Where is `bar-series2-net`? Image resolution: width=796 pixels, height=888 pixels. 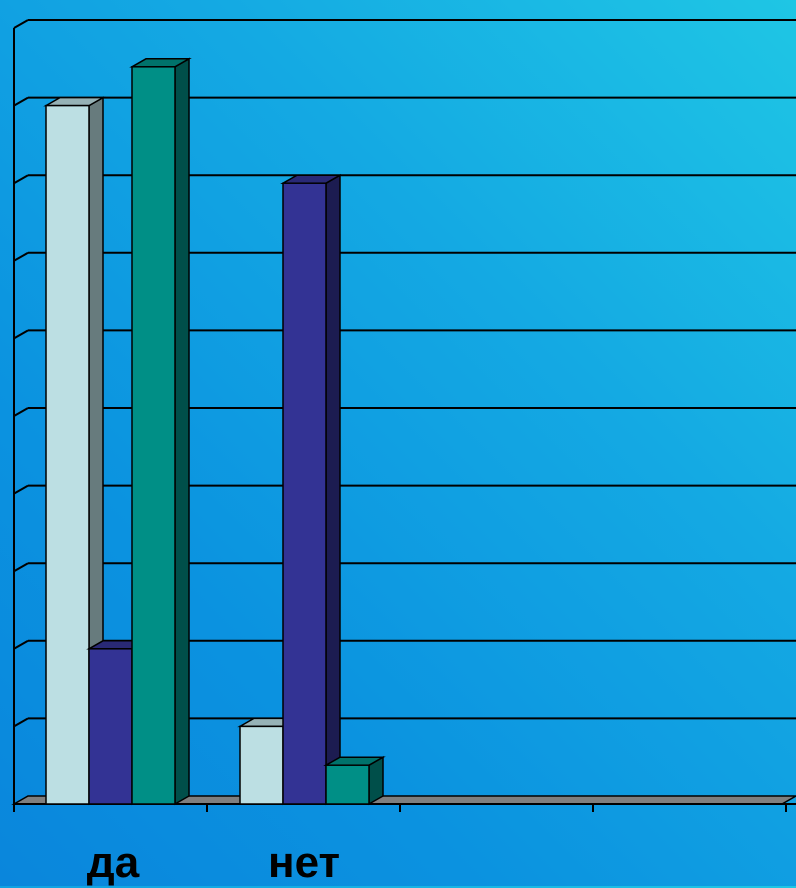 bar-series2-net is located at coordinates (311, 489).